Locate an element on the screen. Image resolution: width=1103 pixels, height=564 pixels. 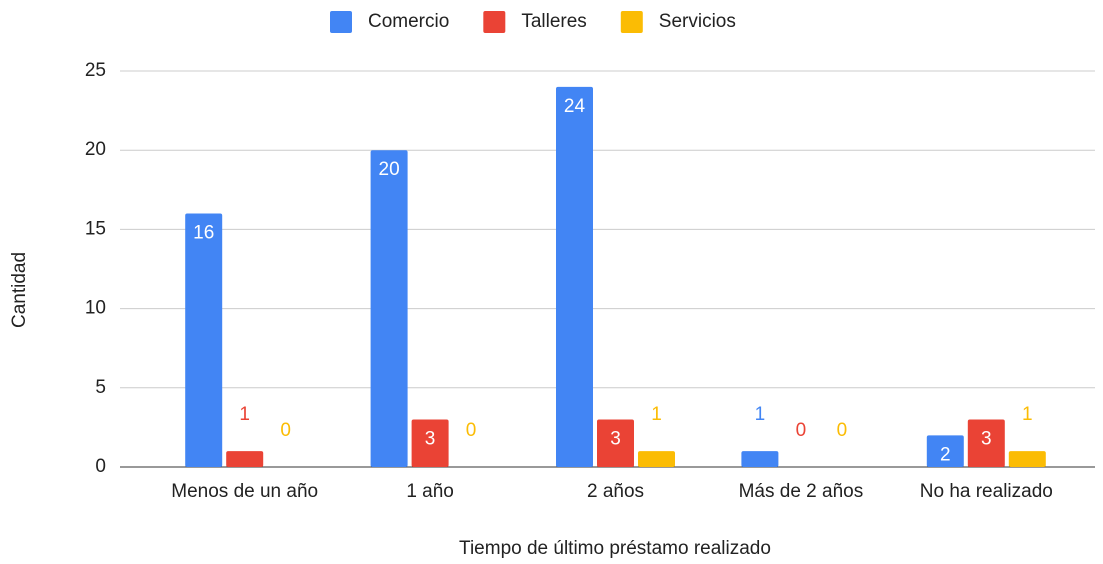
x-tick-label: 2 años is located at coordinates (615, 491).